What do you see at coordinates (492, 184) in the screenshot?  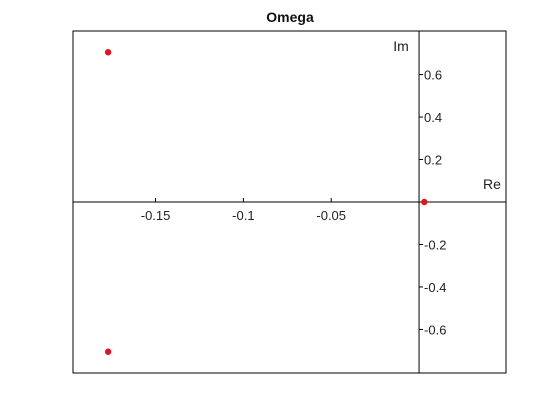 I see `real-axis-label: Re` at bounding box center [492, 184].